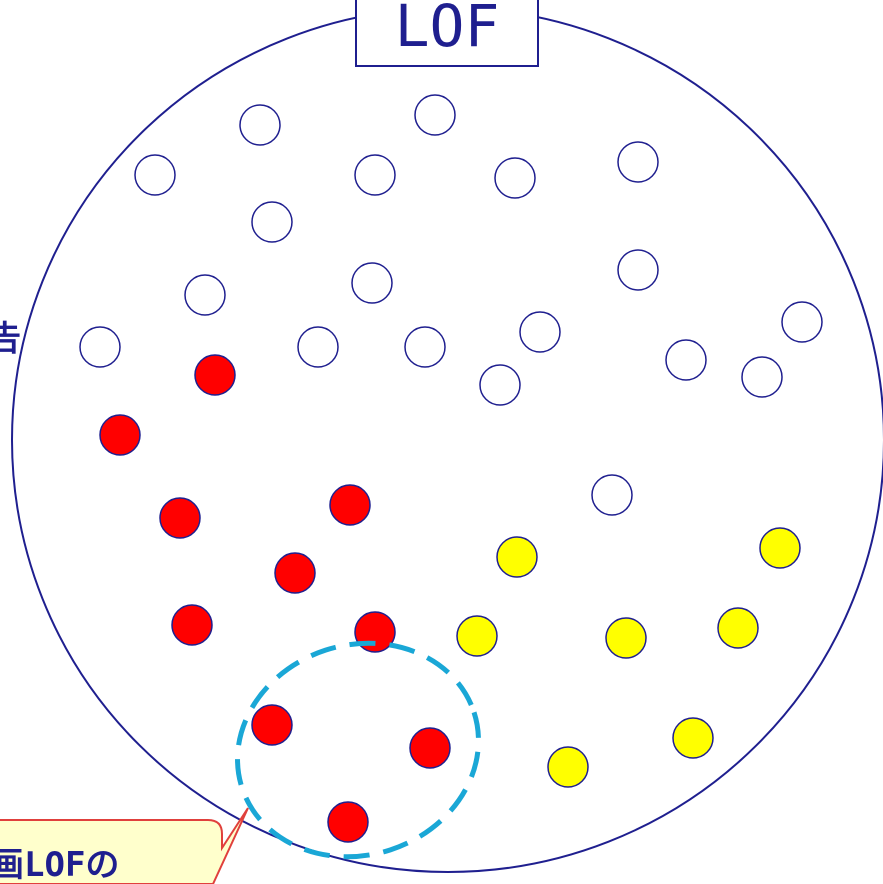 The width and height of the screenshot is (883, 884). Describe the element at coordinates (358, 750) in the screenshot. I see `highlight-ellipse` at that location.